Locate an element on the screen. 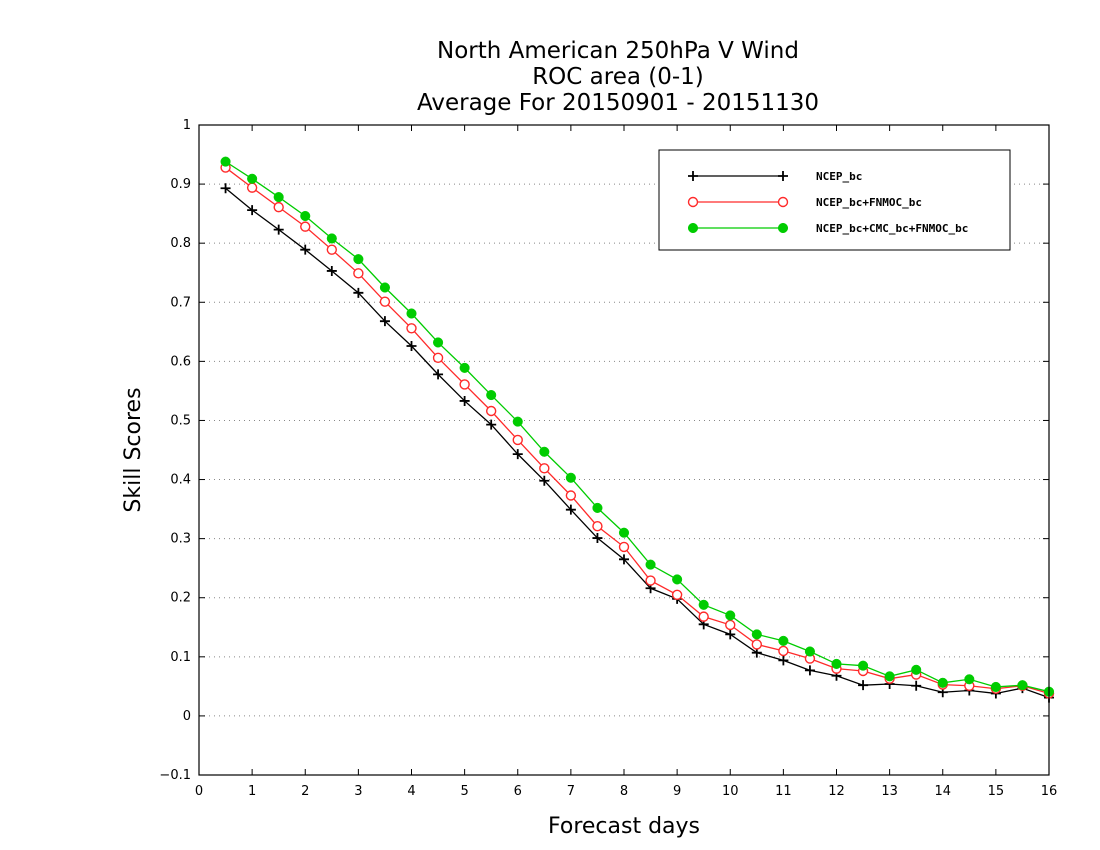  y-tick-label: 0.3 is located at coordinates (180, 539).